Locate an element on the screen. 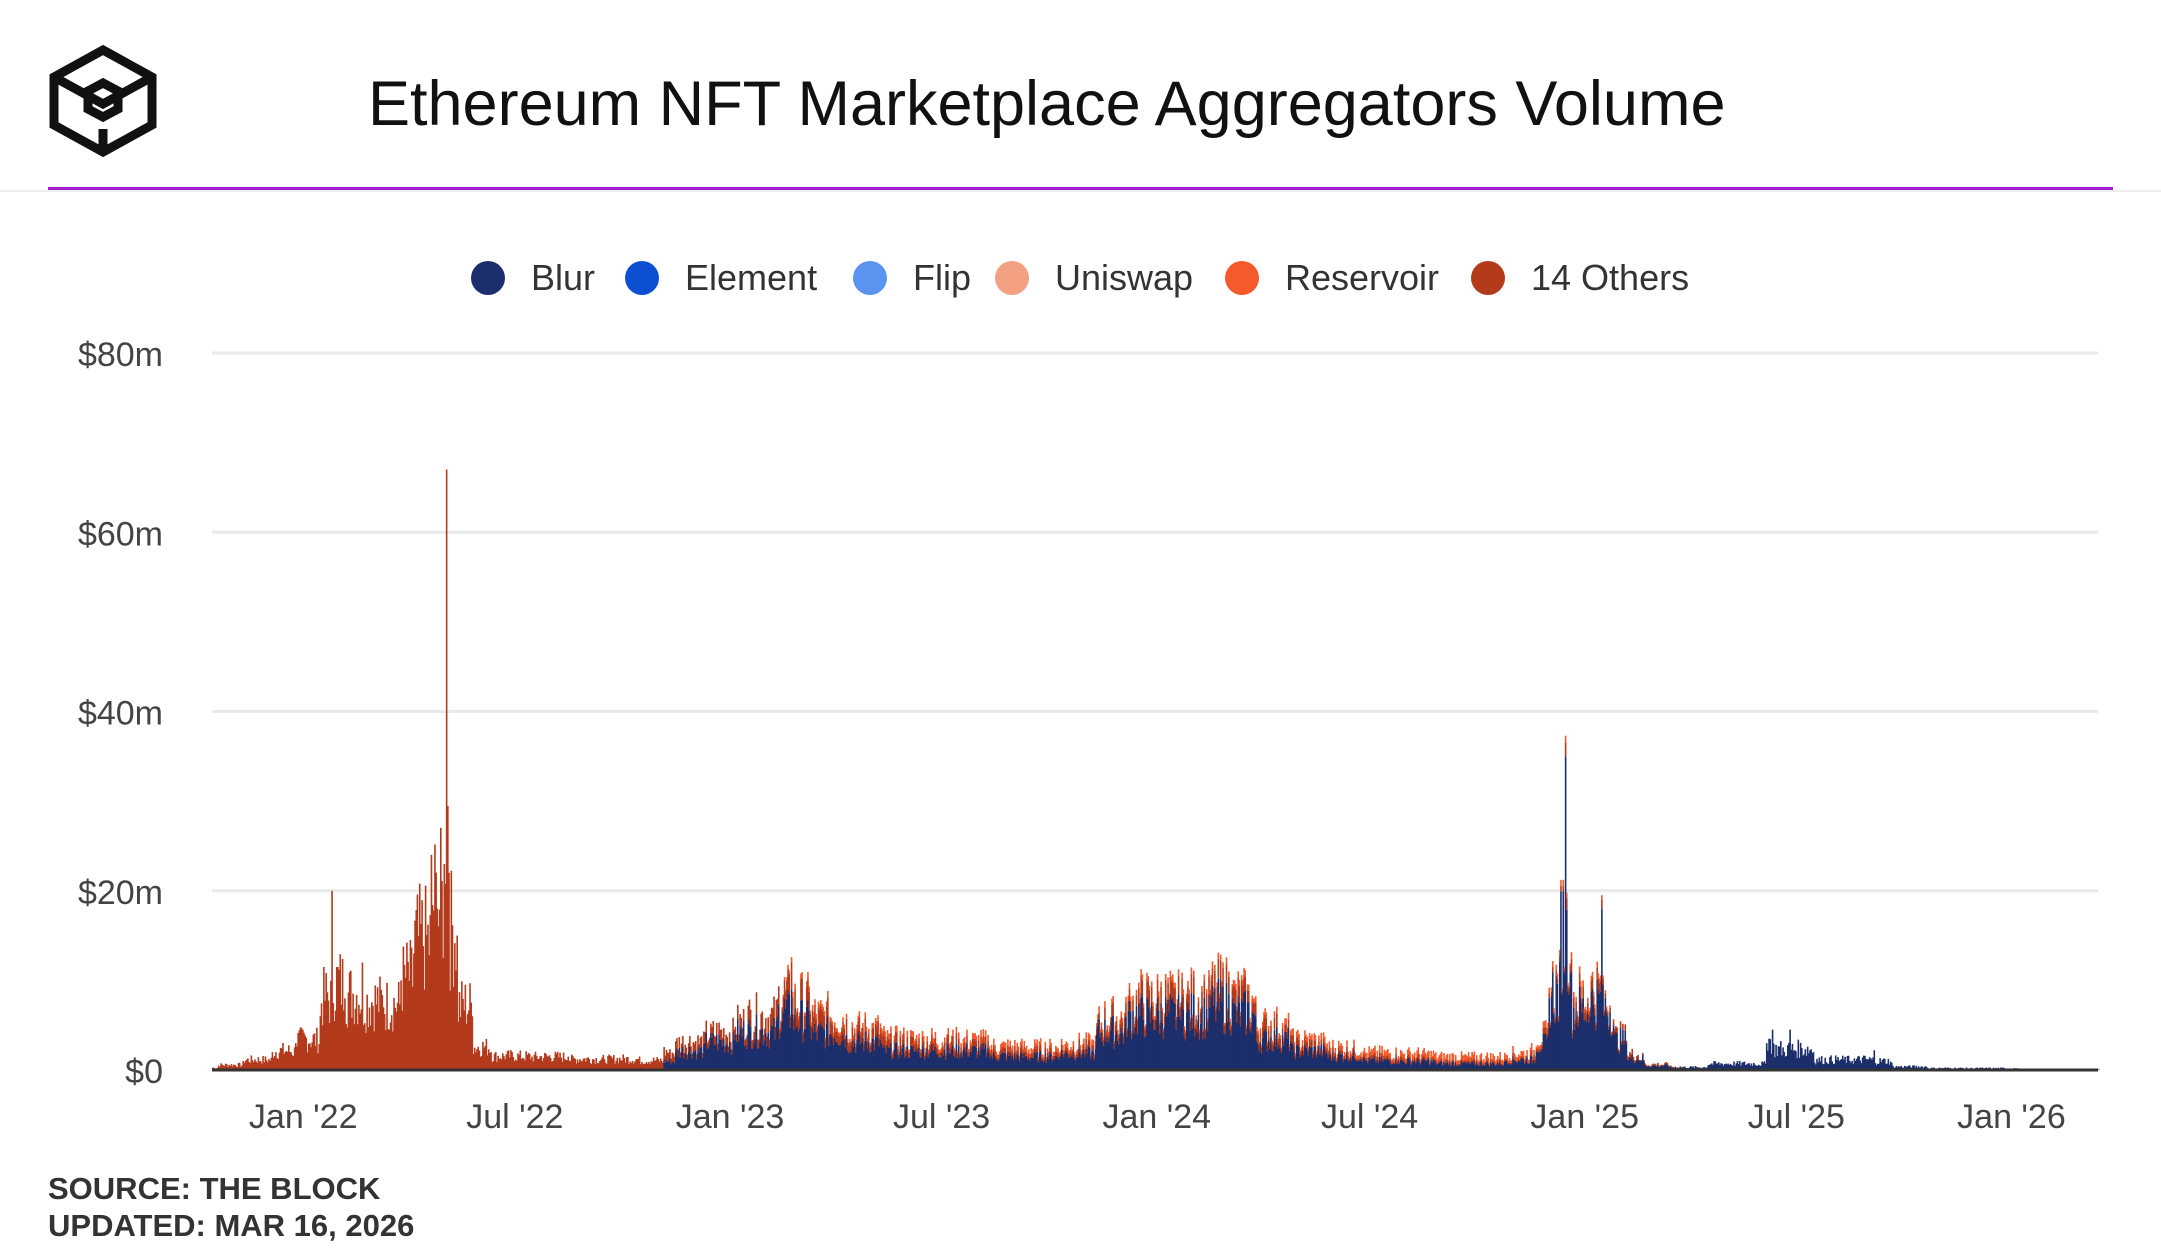  legend-item-element: Element is located at coordinates (721, 278).